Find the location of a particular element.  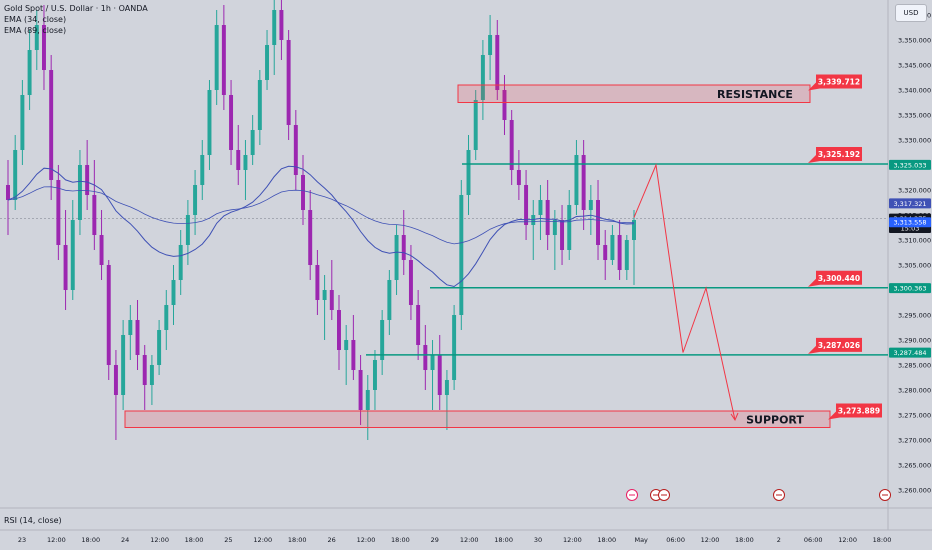

y-tick-label: 3,335.000 is located at coordinates (914, 116).